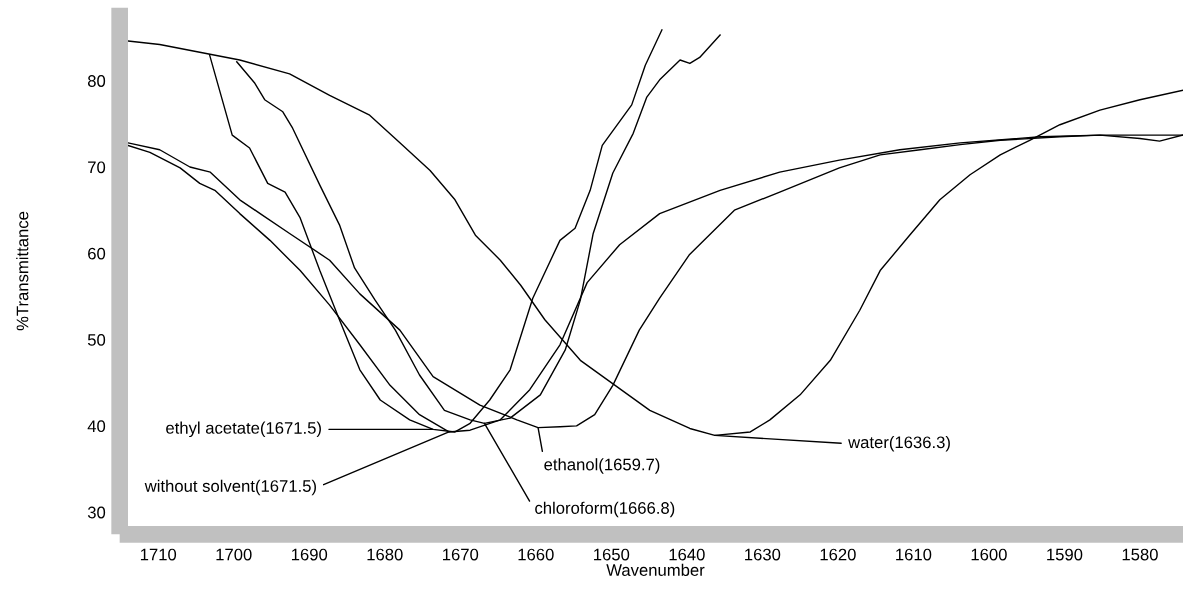  What do you see at coordinates (96, 512) in the screenshot?
I see `y-tick-label: 30` at bounding box center [96, 512].